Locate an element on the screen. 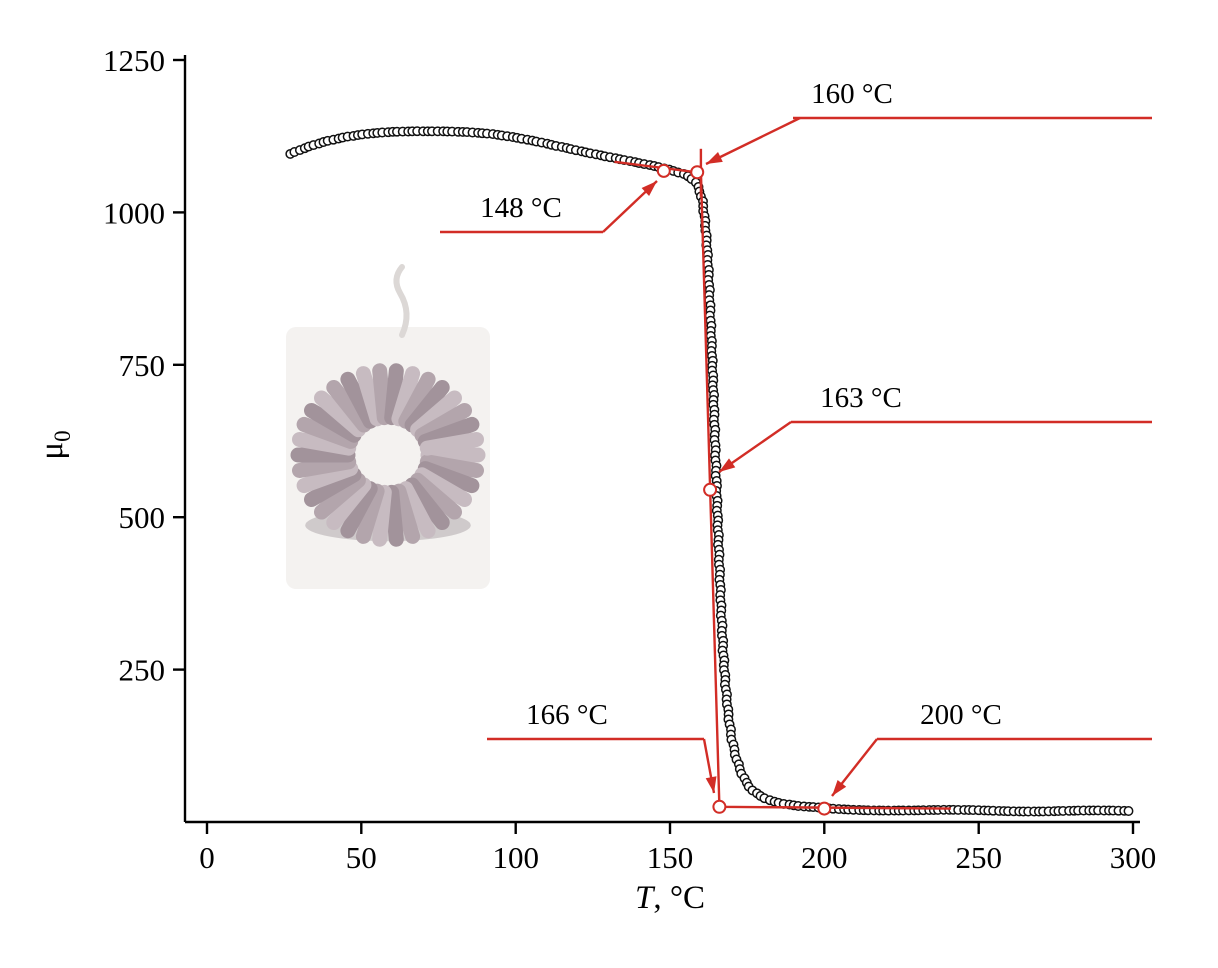 This screenshot has width=1218, height=968. x-tick-label: 50 is located at coordinates (361, 857).